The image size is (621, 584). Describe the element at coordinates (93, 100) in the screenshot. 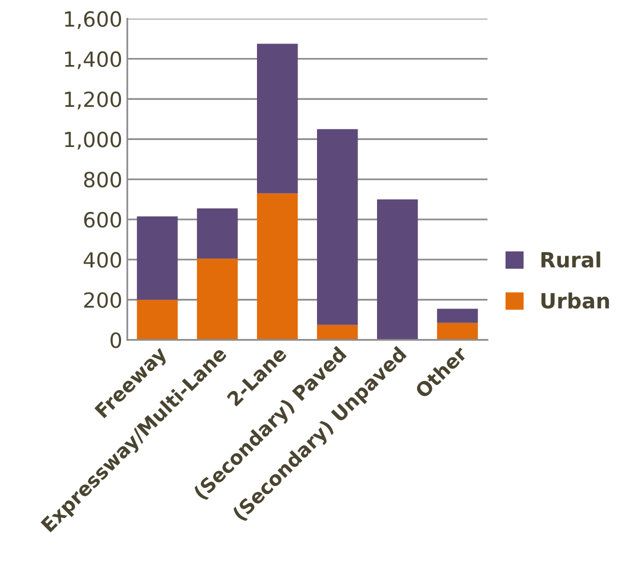

I see `y-tick-label: 1,200` at that location.